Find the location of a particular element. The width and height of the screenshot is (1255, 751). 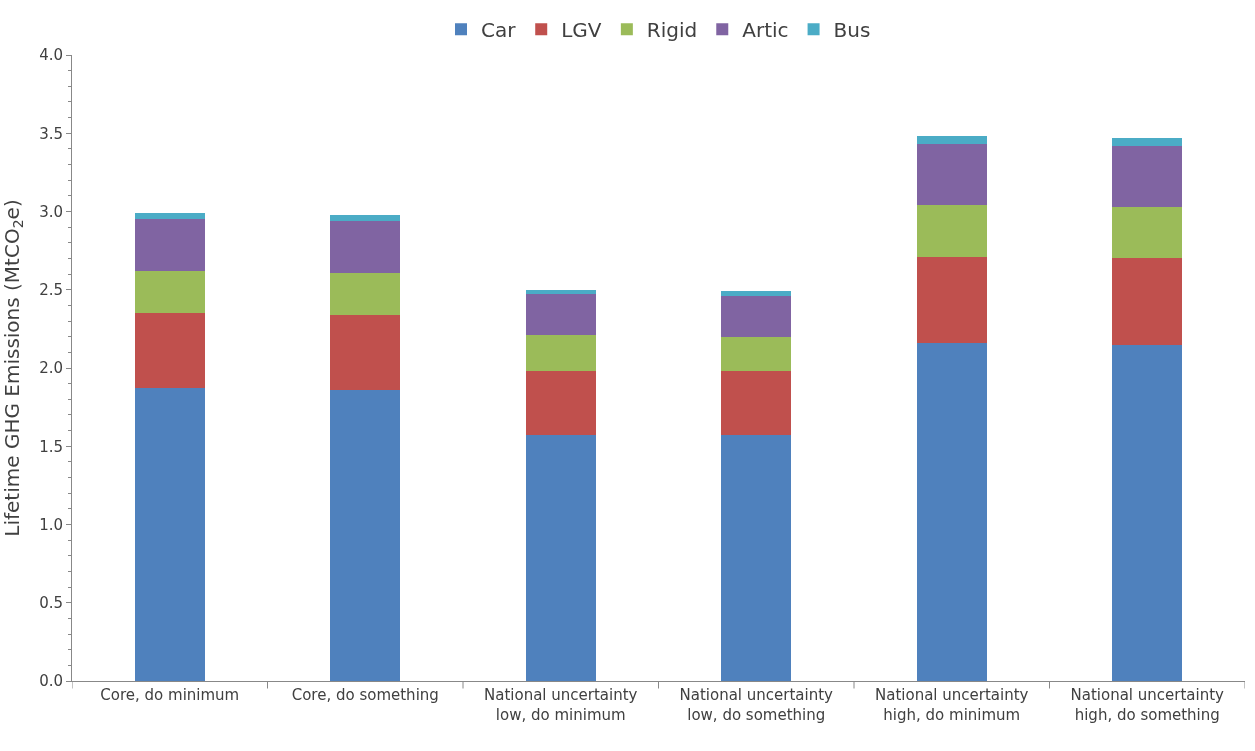

y-tick-label: 0.5 is located at coordinates (51, 603).